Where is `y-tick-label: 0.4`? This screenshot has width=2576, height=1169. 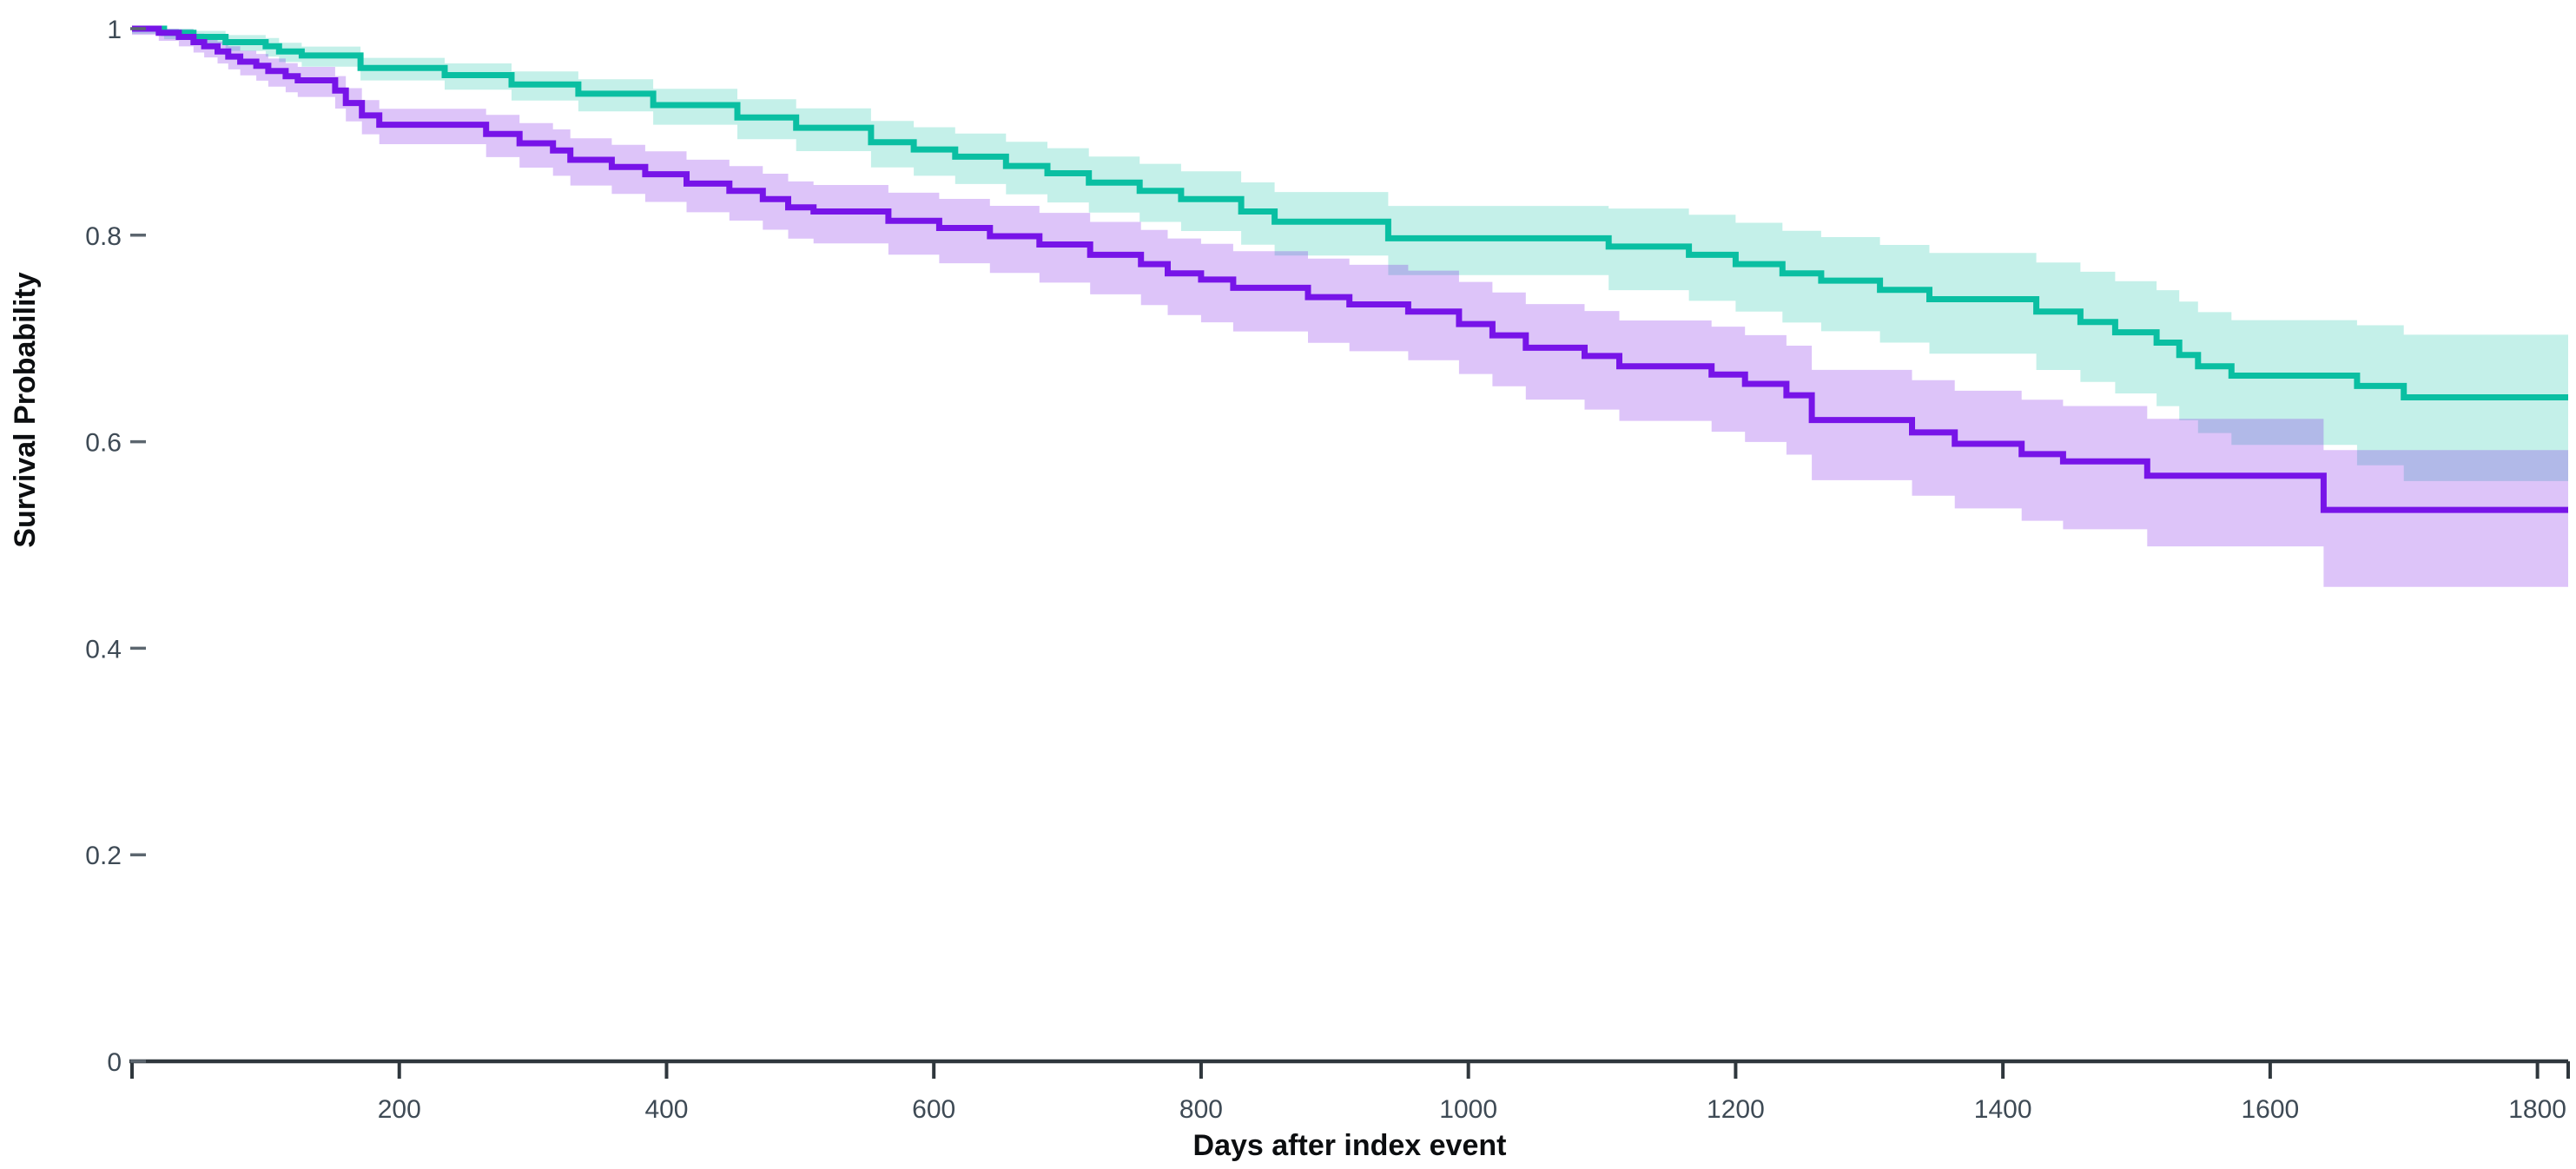
y-tick-label: 0.4 is located at coordinates (104, 649).